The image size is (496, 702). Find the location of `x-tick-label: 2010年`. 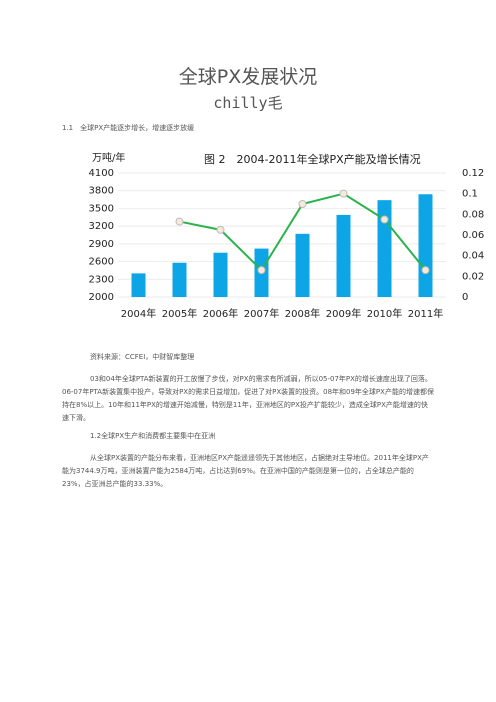

x-tick-label: 2010年 is located at coordinates (384, 313).